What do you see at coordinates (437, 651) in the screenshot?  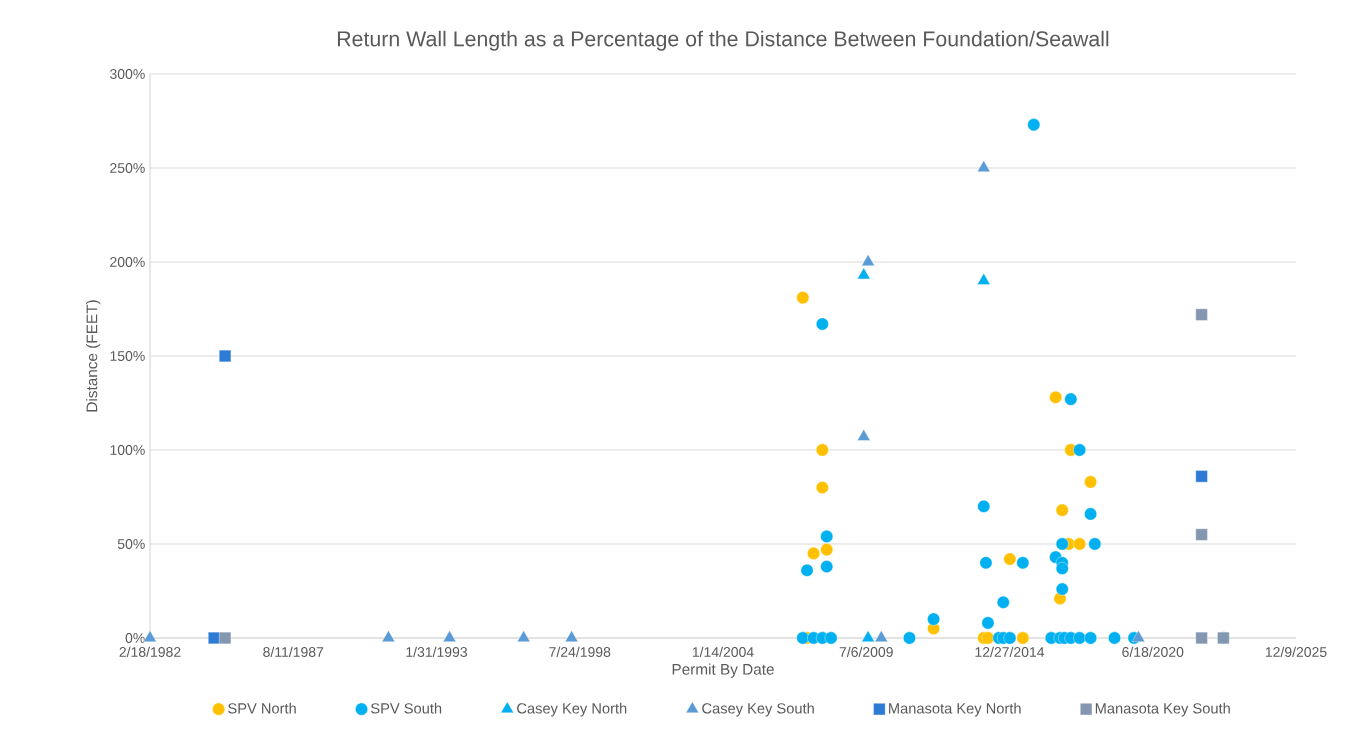 I see `x-tick-label: 1/31/1993` at bounding box center [437, 651].